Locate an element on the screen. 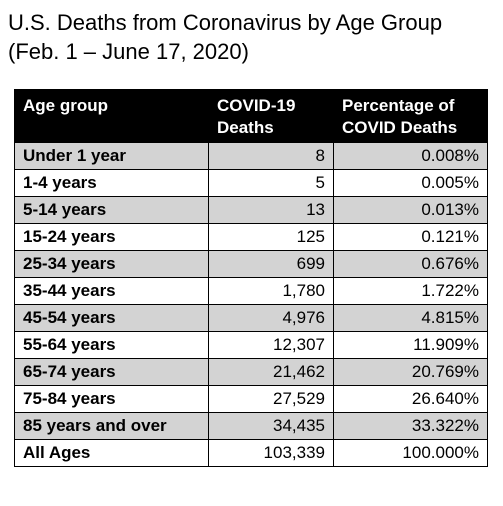  cell-covid-deaths: 12,307 is located at coordinates (271, 345).